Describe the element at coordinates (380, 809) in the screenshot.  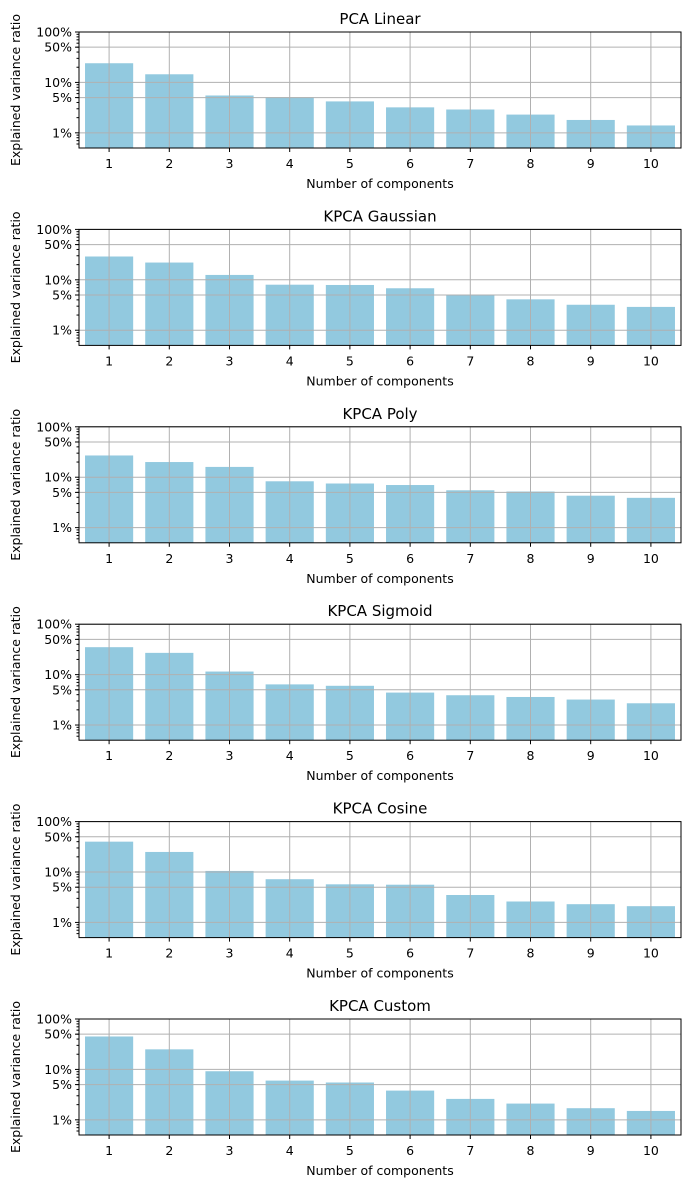
I see `chart-title: KPCA Cosine` at that location.